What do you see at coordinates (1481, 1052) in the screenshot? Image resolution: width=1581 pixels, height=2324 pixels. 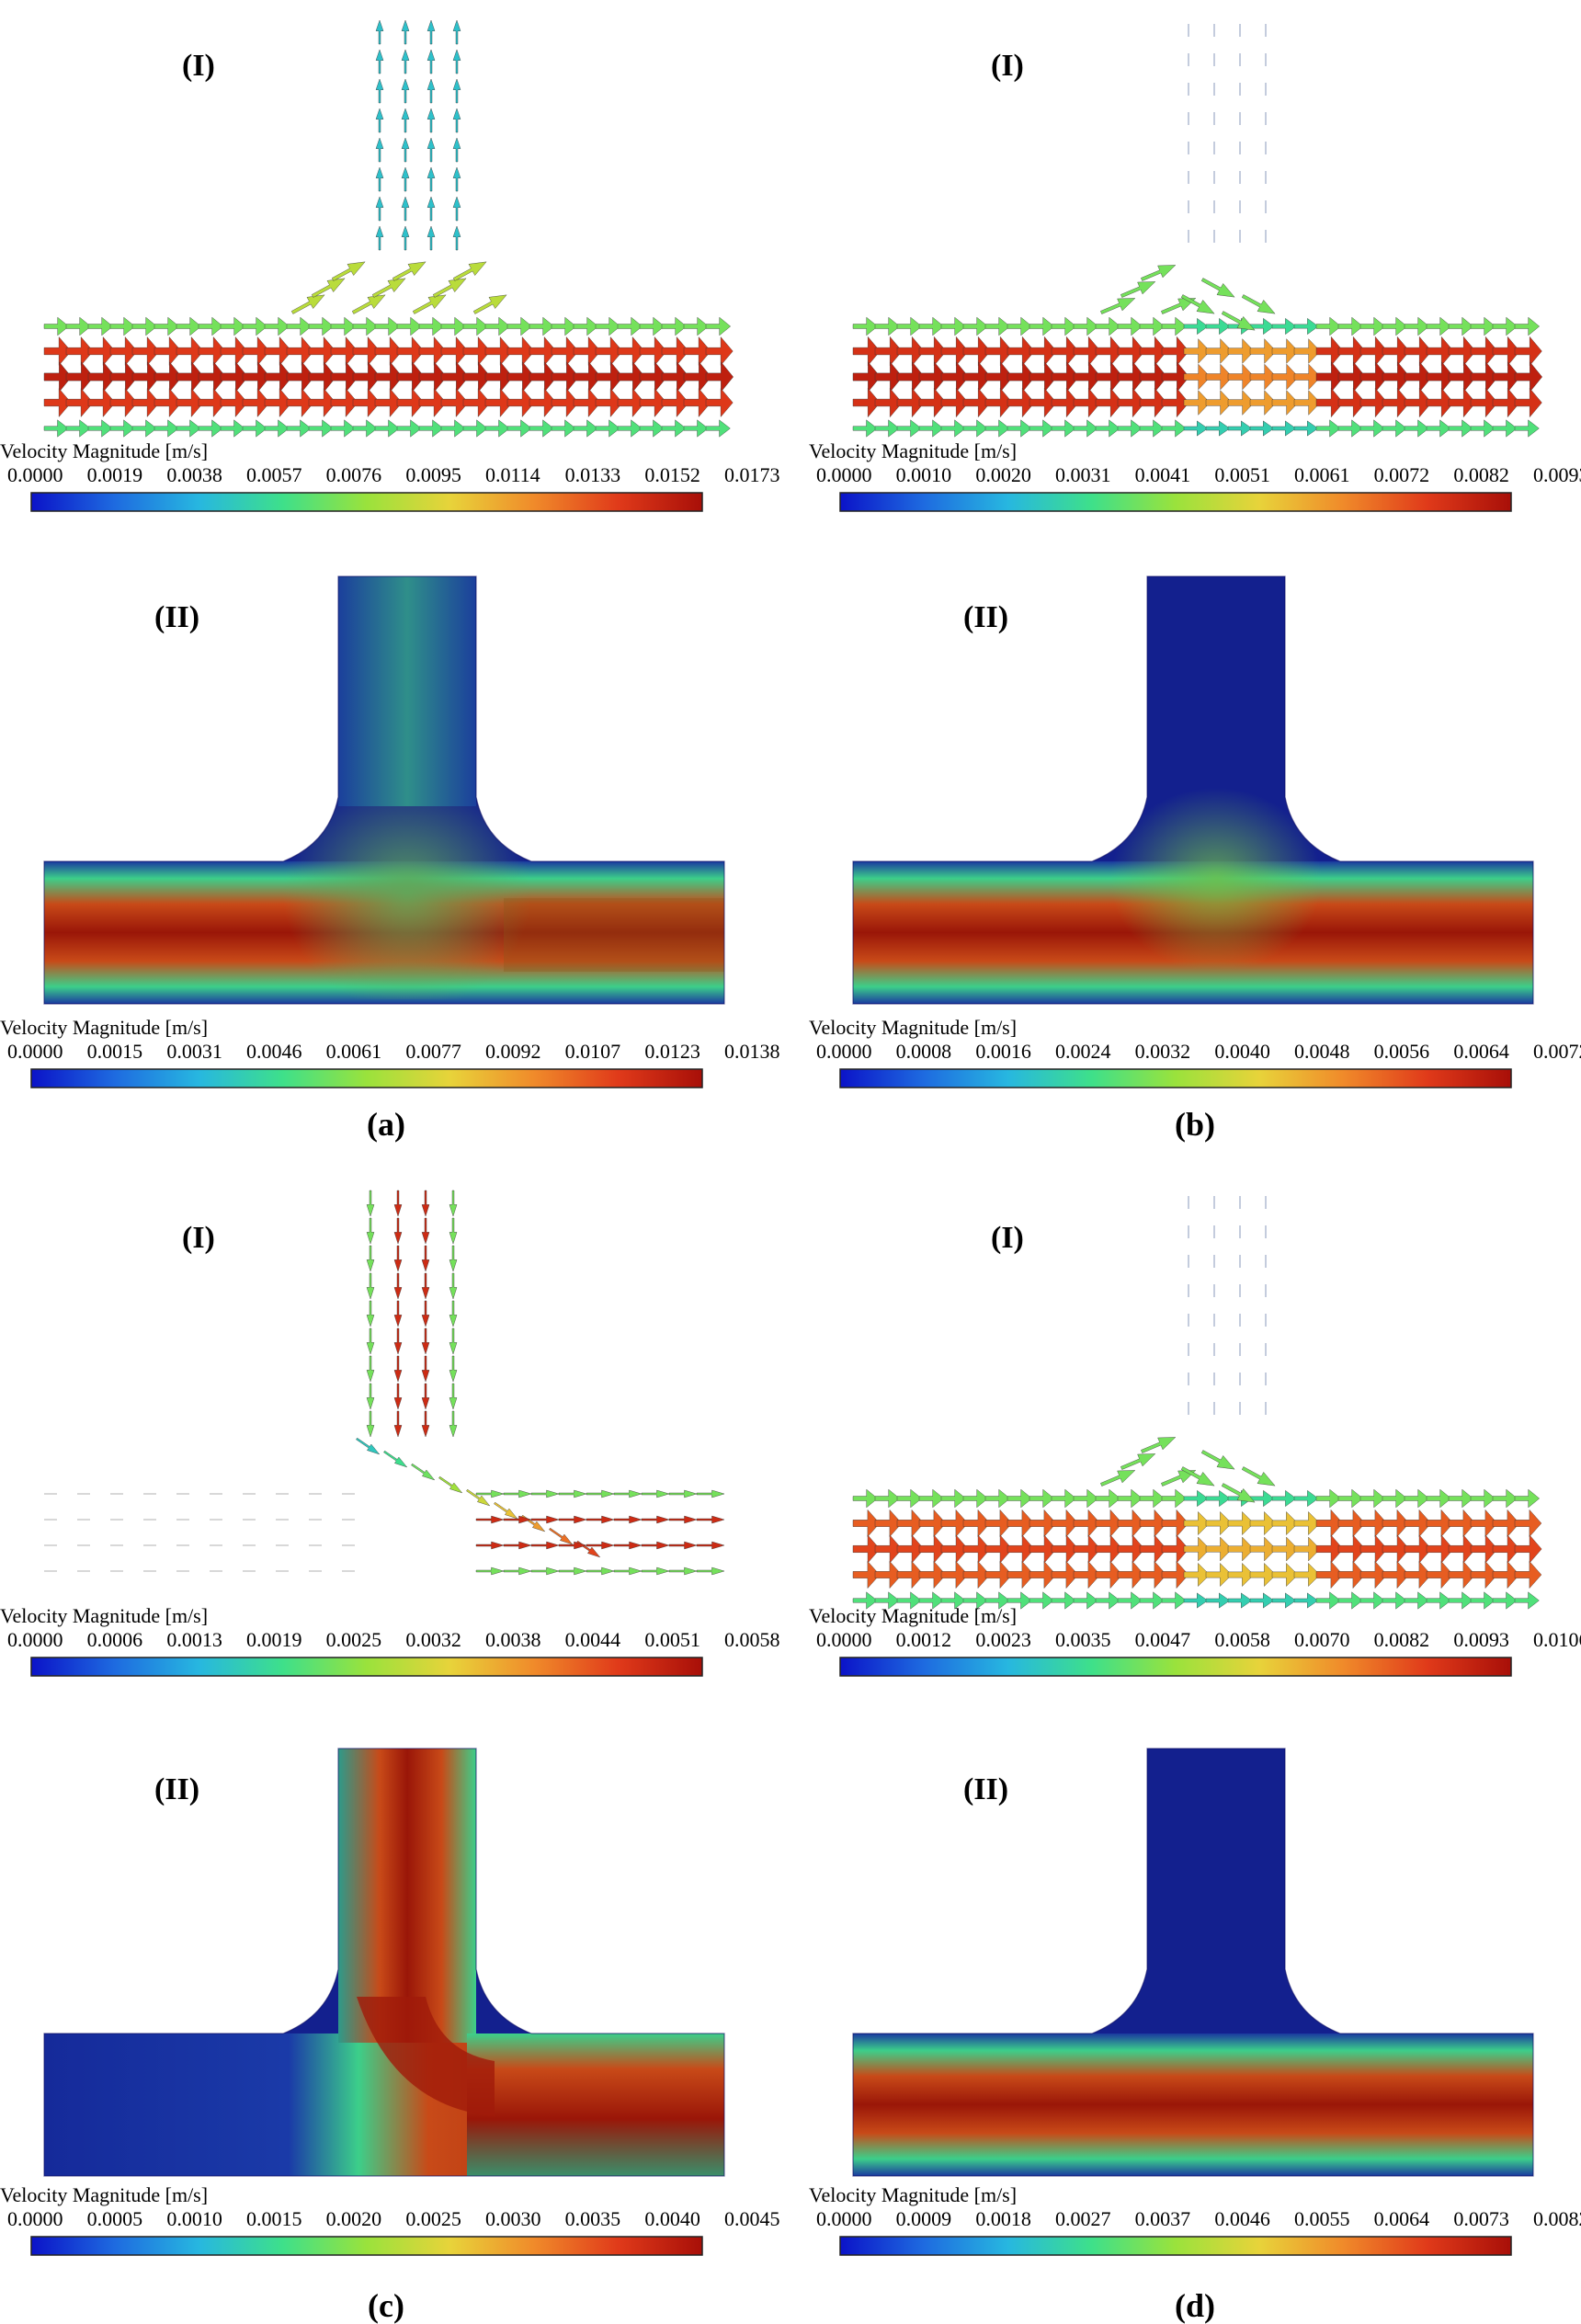 I see `colorbar-tick: 0.0064` at bounding box center [1481, 1052].